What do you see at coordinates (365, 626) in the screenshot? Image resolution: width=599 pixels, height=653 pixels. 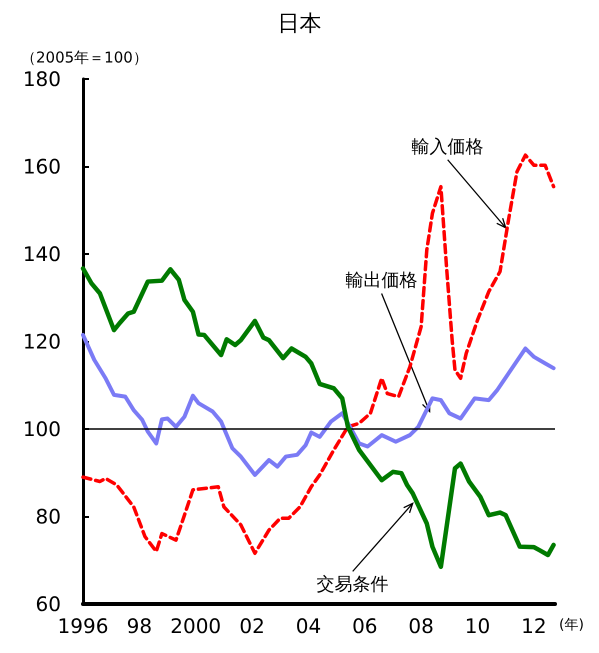 I see `x-tick-label: 06` at bounding box center [365, 626].